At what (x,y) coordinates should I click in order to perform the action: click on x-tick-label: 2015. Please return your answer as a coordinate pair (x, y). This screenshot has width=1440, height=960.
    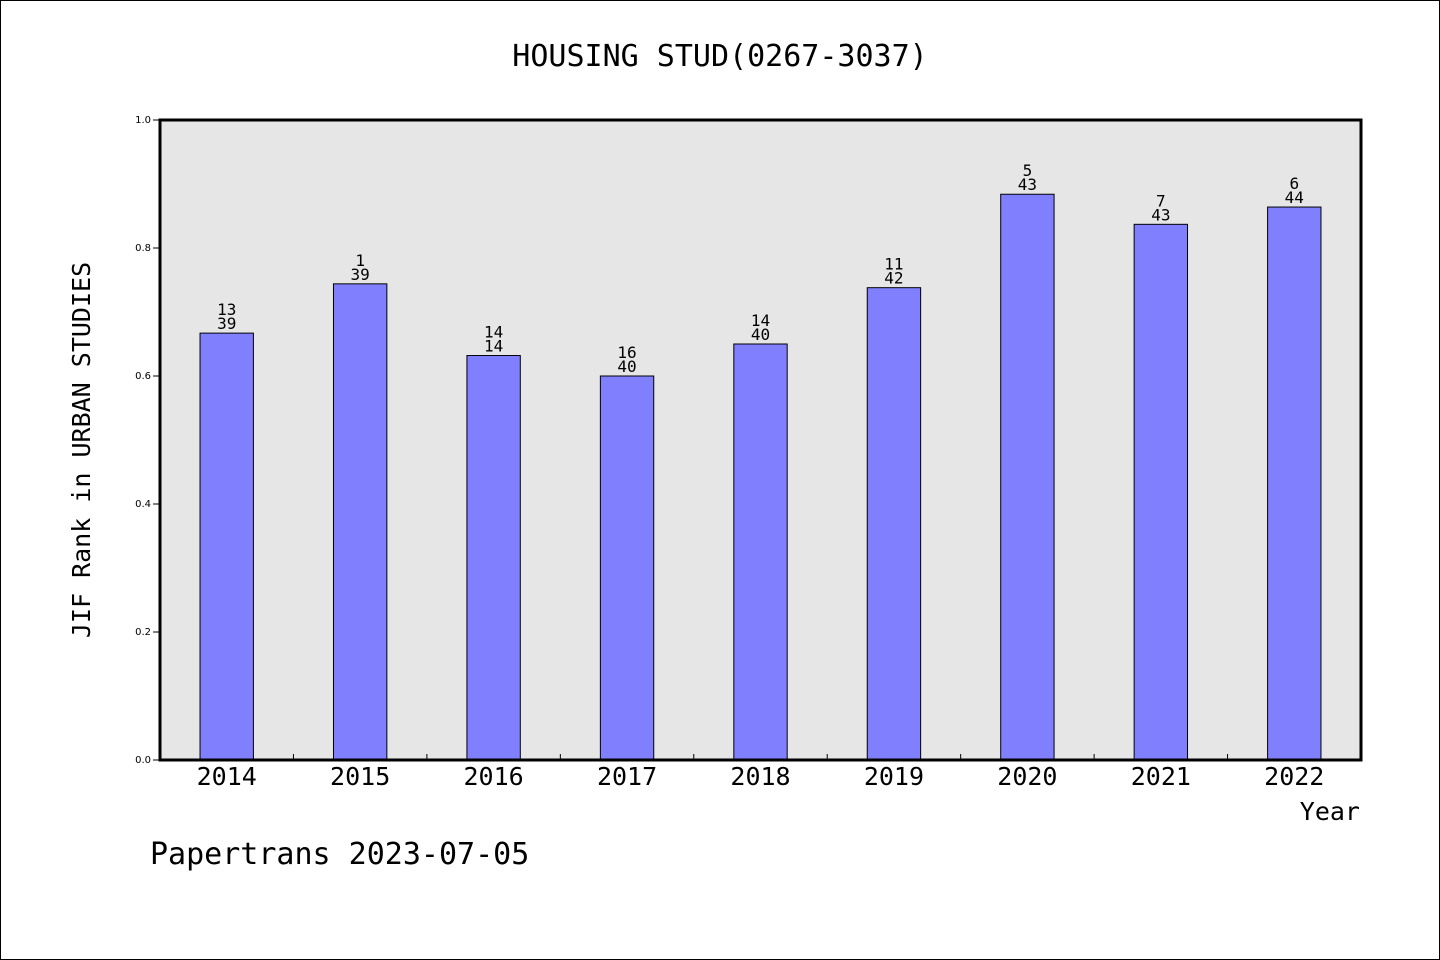
    Looking at the image, I should click on (360, 776).